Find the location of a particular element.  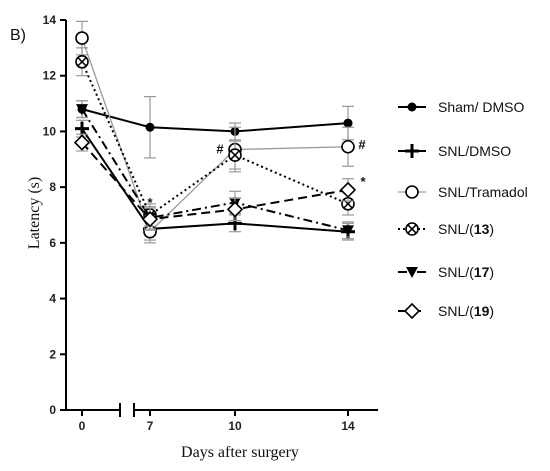

y-tick-label: 6 is located at coordinates (52, 243).